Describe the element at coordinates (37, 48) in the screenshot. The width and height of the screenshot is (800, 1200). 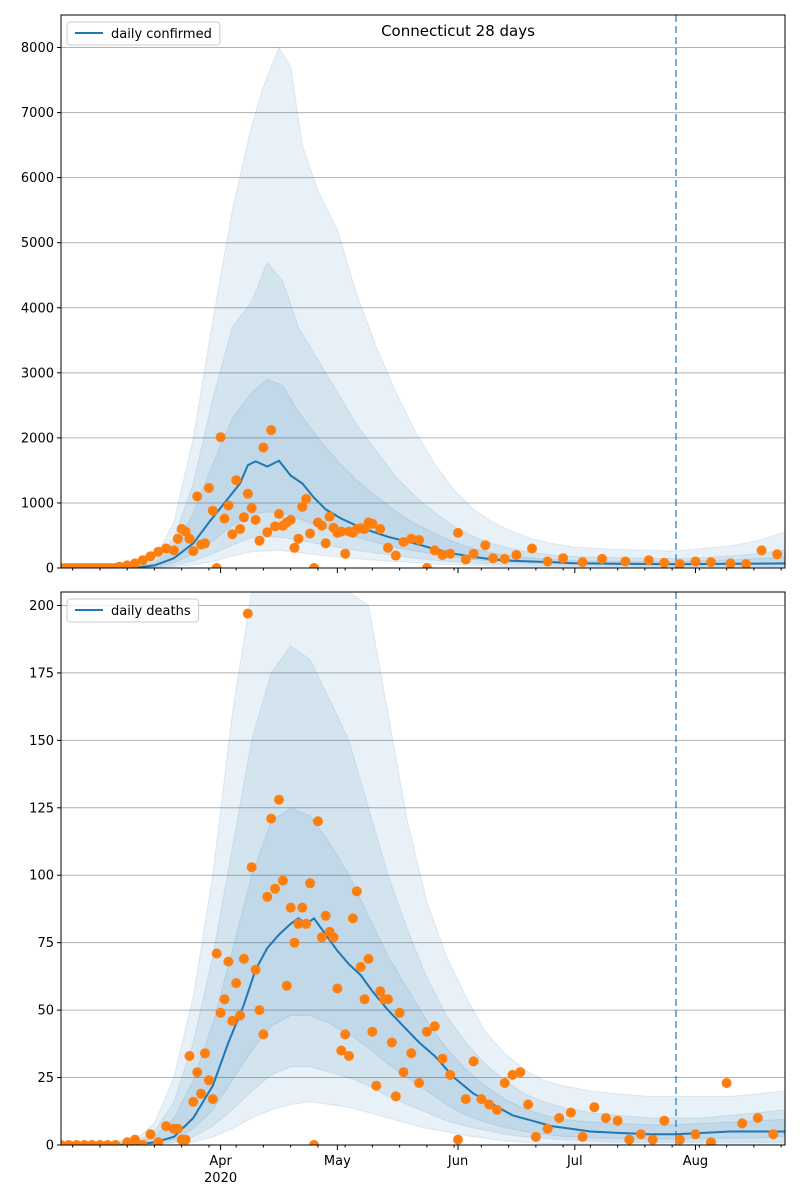
I see `y-tick-label: 8000` at that location.